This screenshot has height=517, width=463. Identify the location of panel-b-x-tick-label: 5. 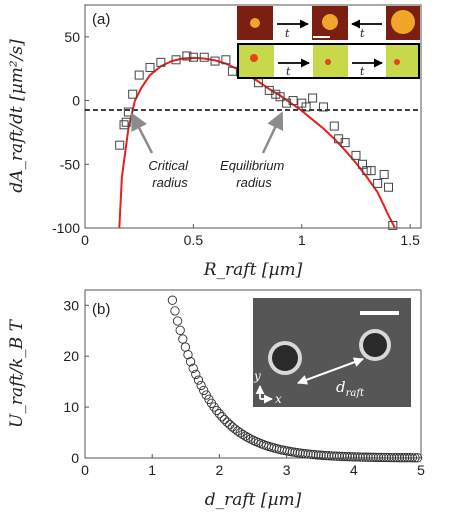
(421, 470).